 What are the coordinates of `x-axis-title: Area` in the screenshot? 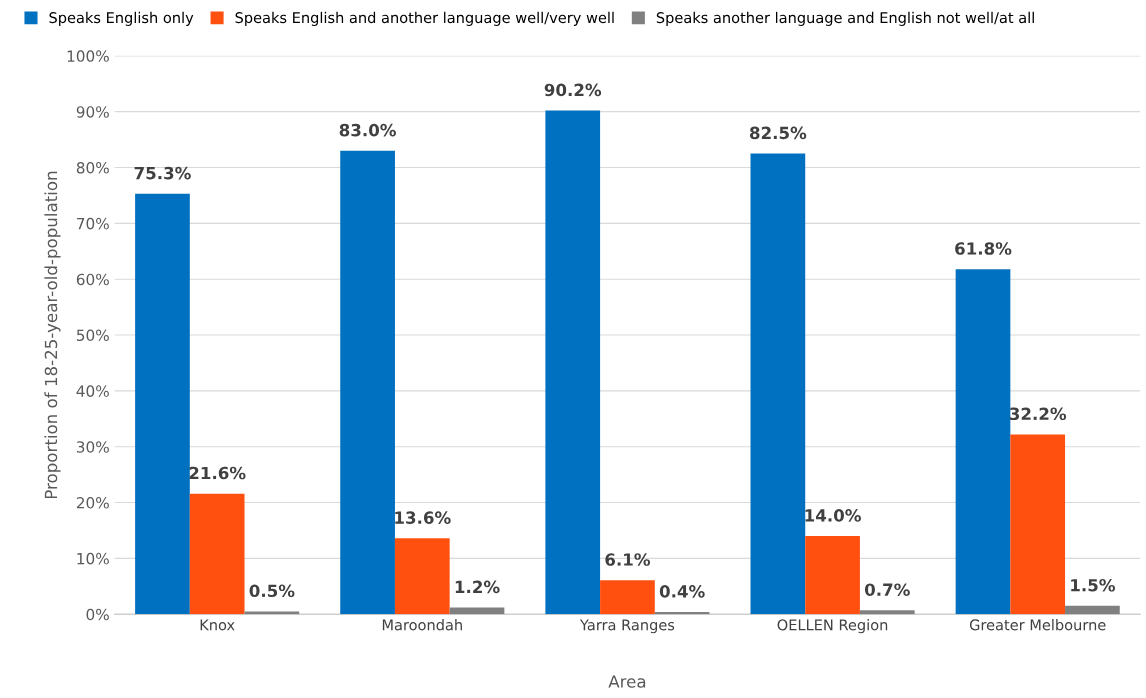 It's located at (627, 681).